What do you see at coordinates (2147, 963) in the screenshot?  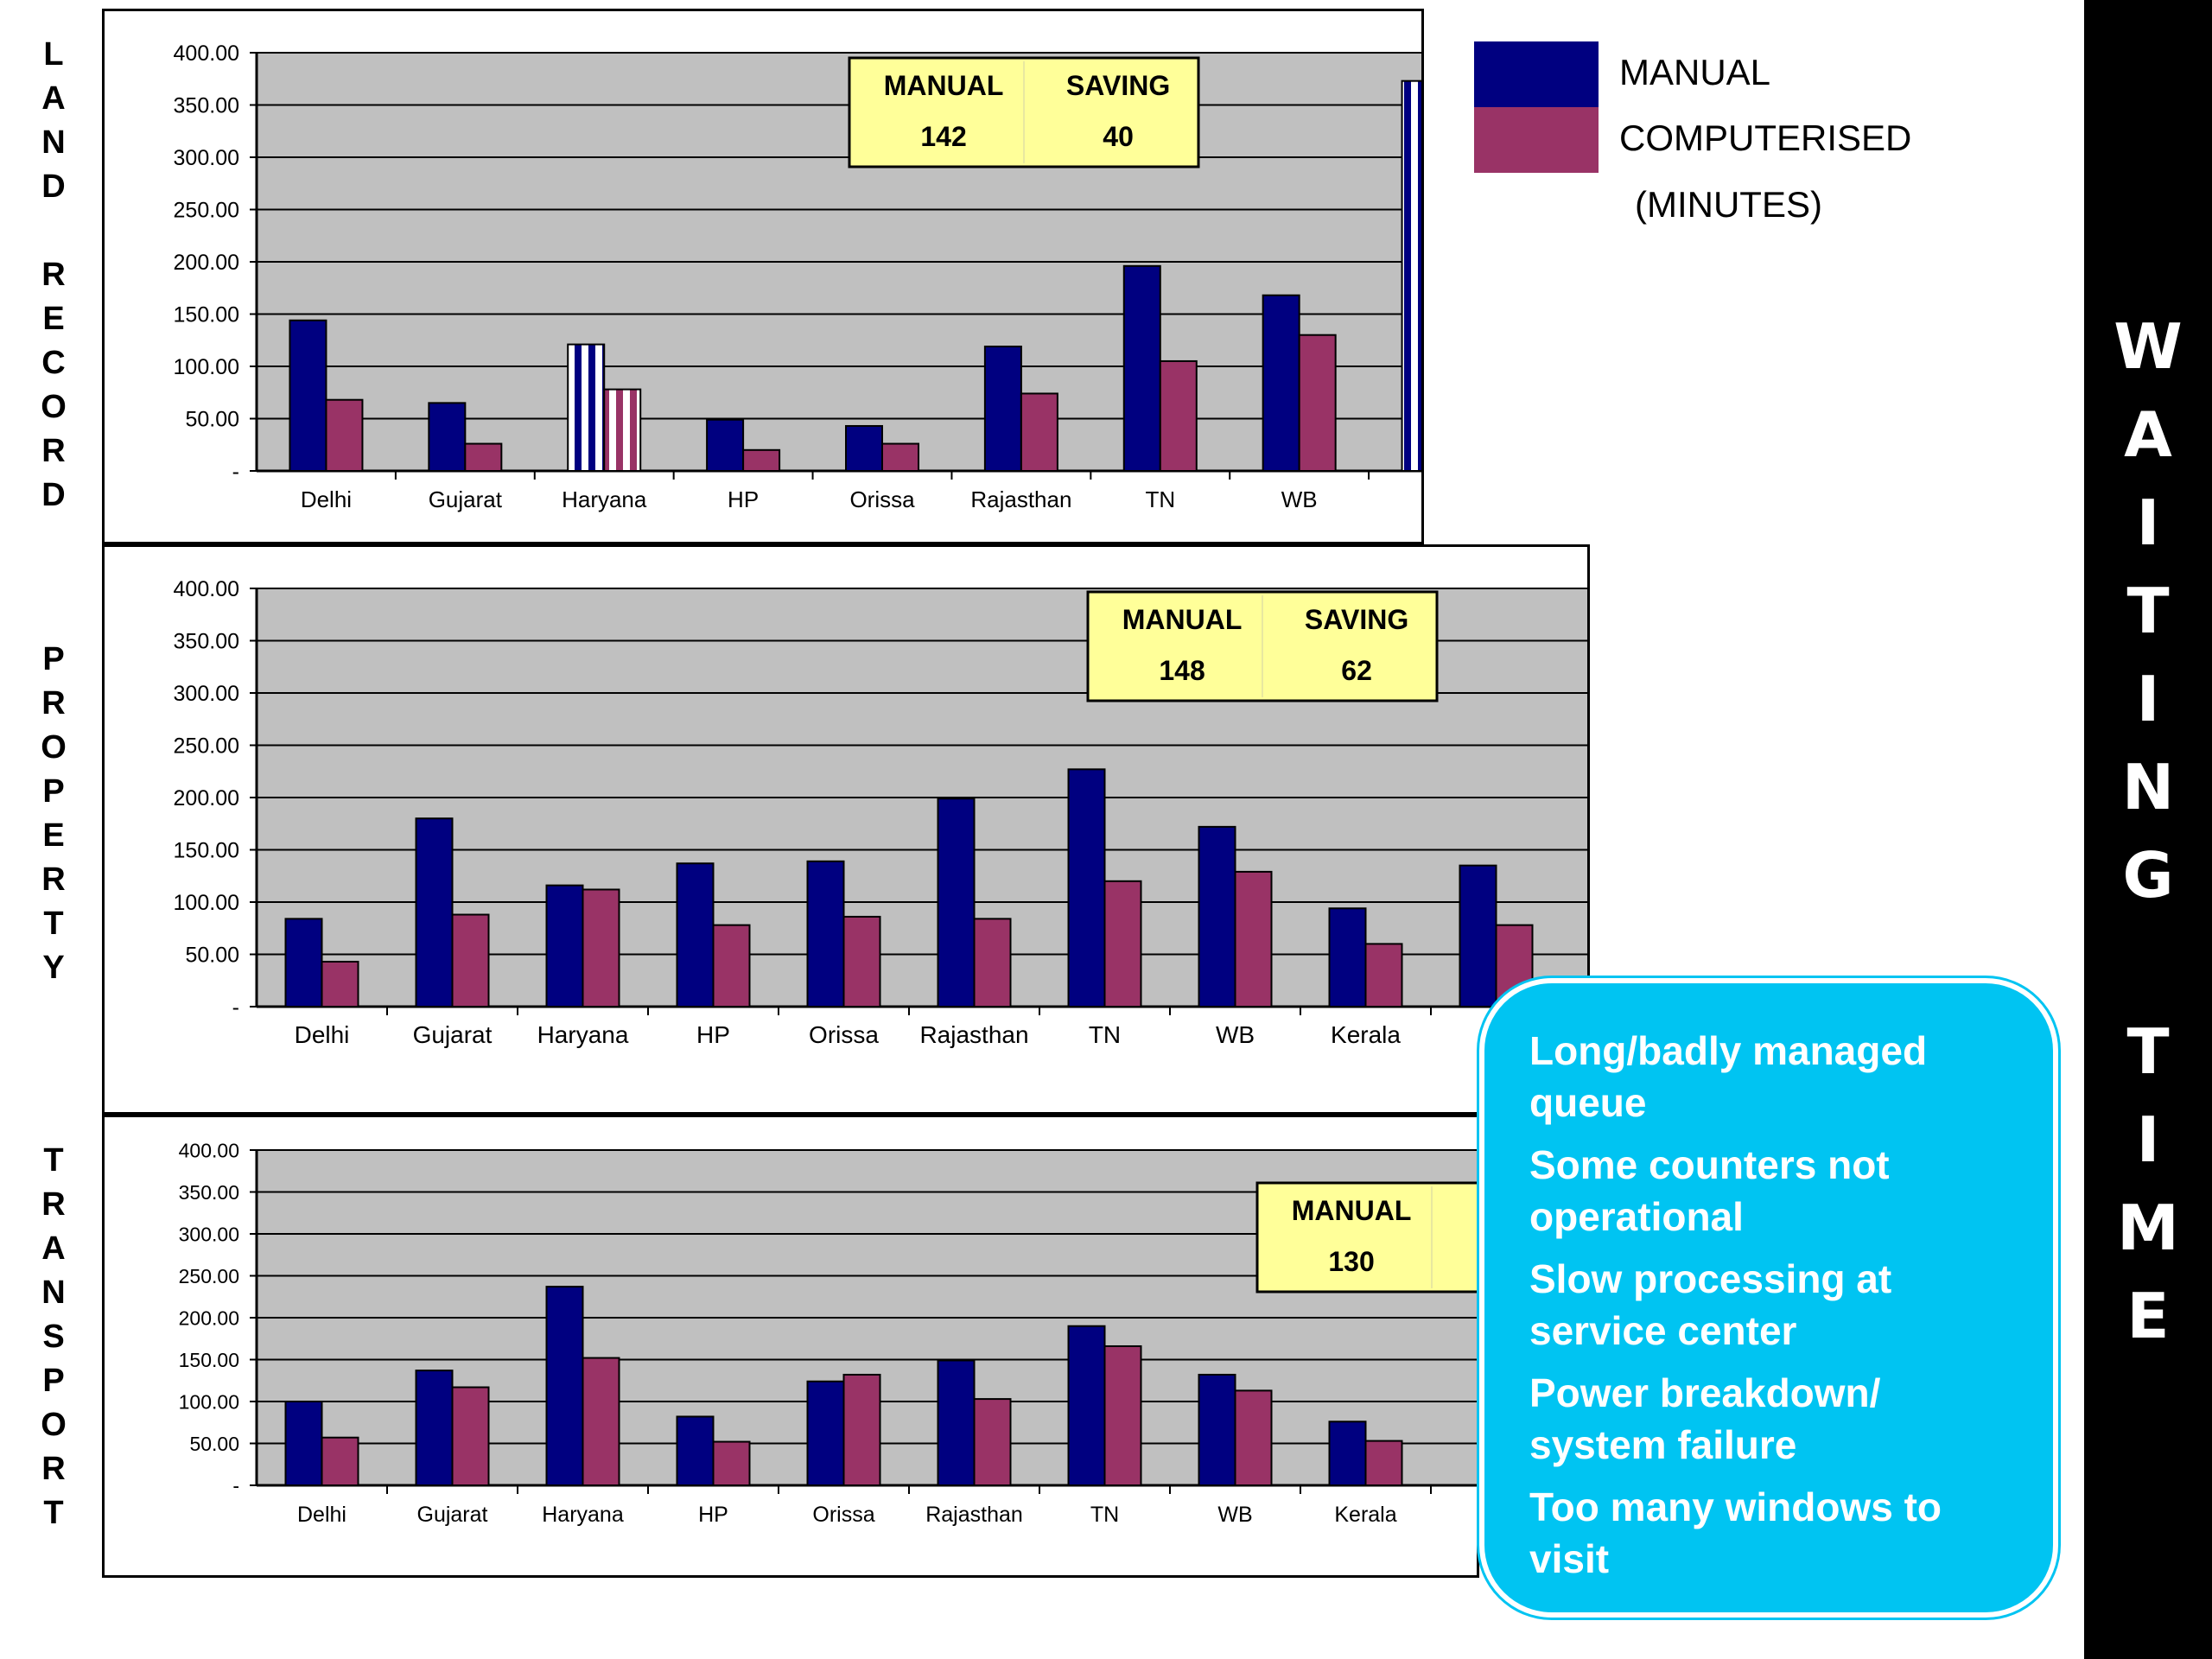 I see `title-letter` at bounding box center [2147, 963].